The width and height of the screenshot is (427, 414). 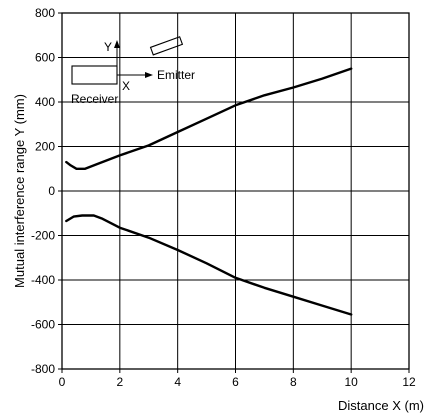 I want to click on y-tick-label: 200, so click(x=45, y=147).